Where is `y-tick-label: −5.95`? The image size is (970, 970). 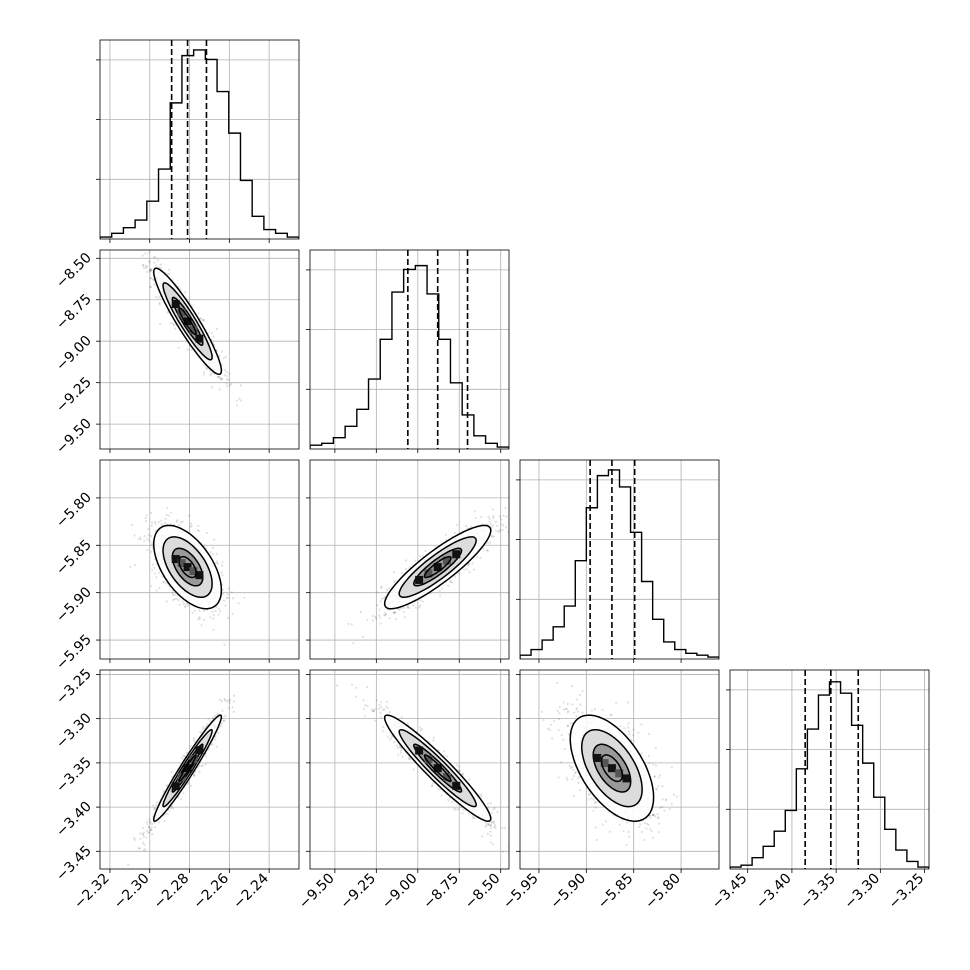
y-tick-label: −5.95 is located at coordinates (74, 653).